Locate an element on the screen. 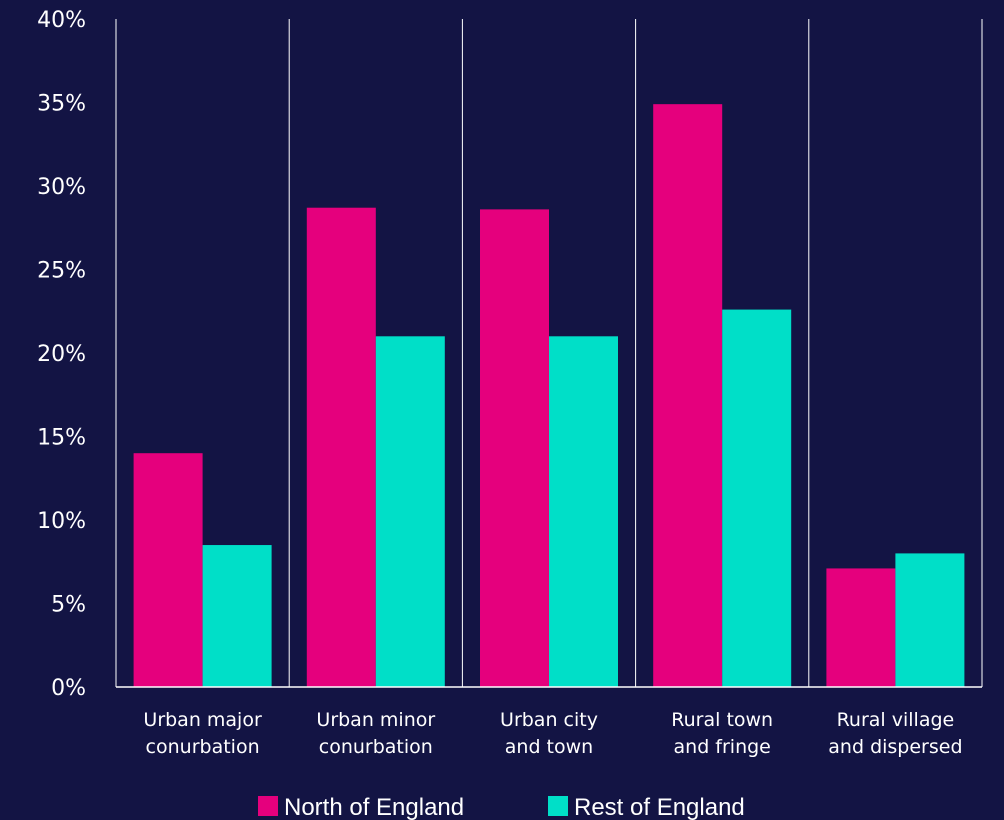  x-category-label: Urban minor is located at coordinates (375, 720).